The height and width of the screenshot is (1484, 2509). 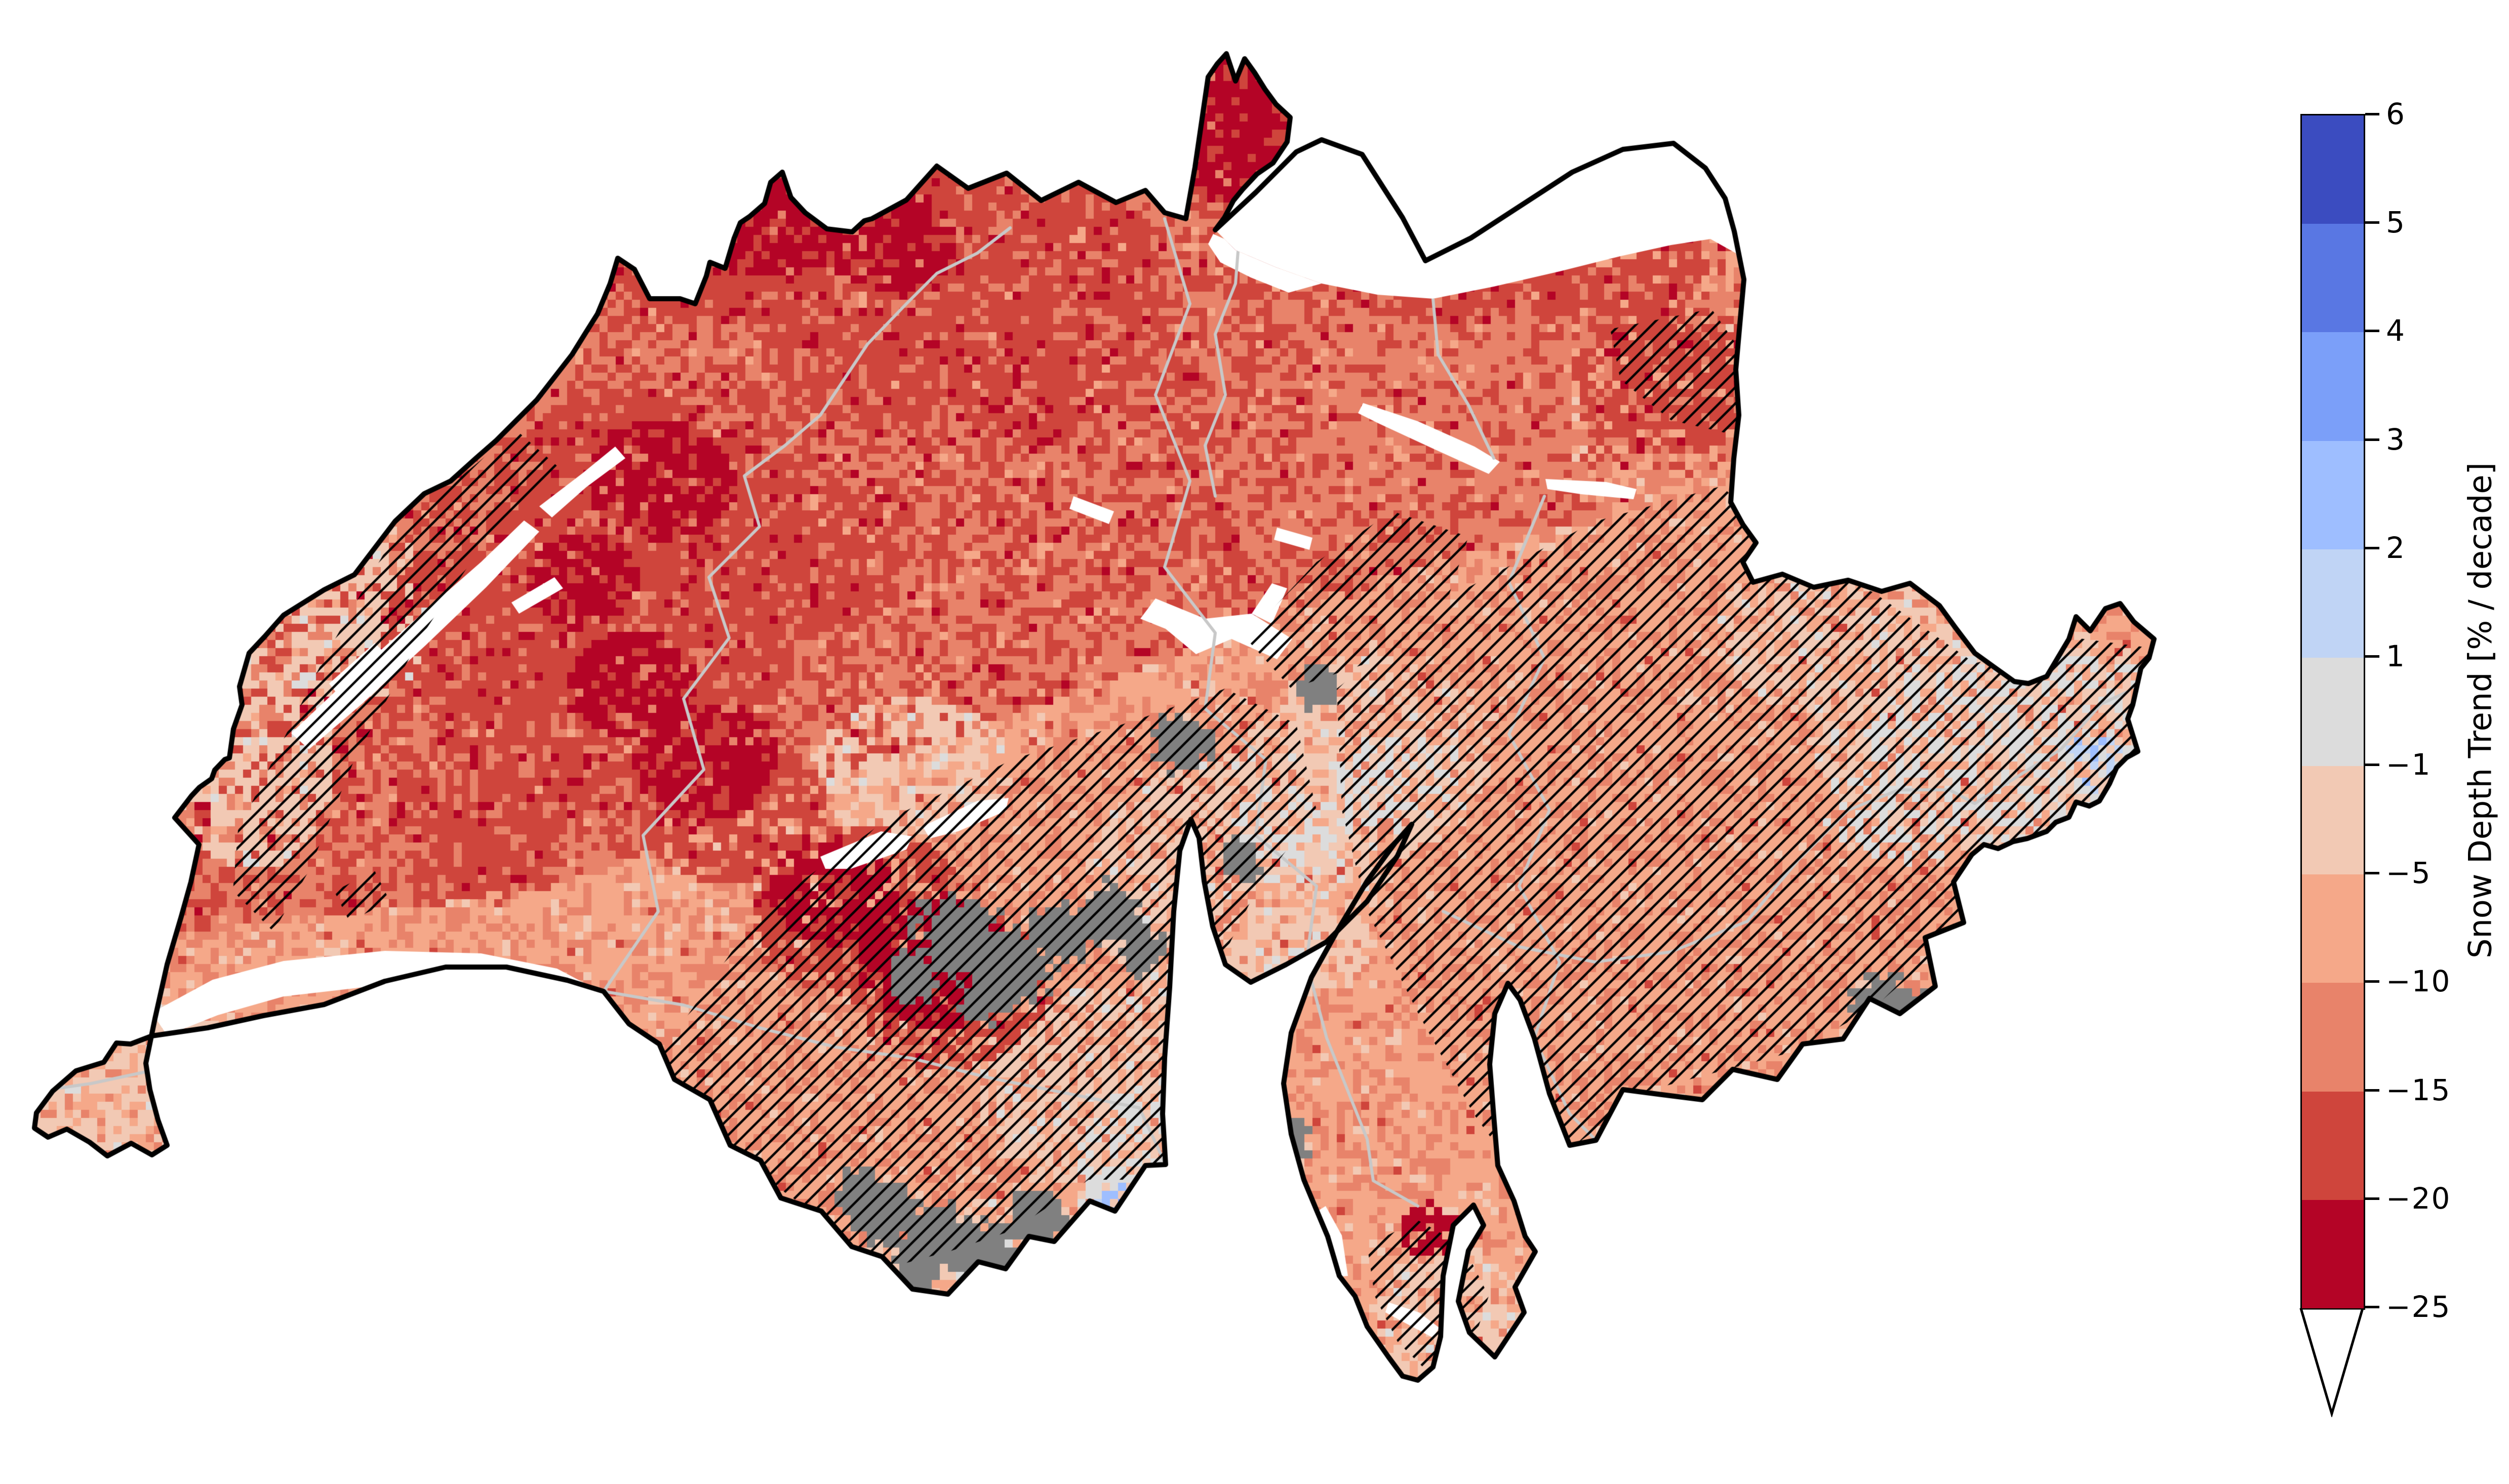 I want to click on colorbar-bar, so click(x=2332, y=712).